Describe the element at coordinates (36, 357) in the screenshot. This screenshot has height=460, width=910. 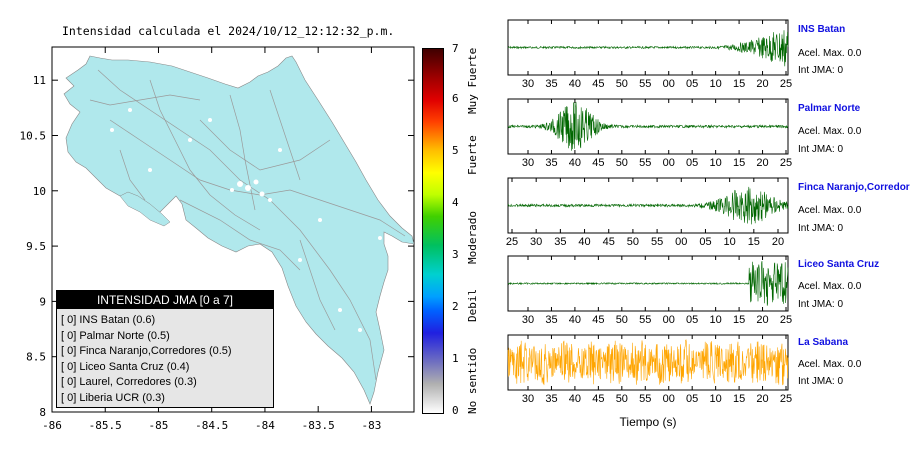
I see `map-y-tick-label: 8.5` at that location.